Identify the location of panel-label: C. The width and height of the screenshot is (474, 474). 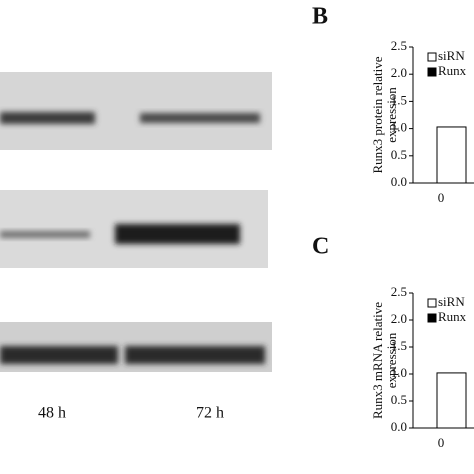
(320, 247).